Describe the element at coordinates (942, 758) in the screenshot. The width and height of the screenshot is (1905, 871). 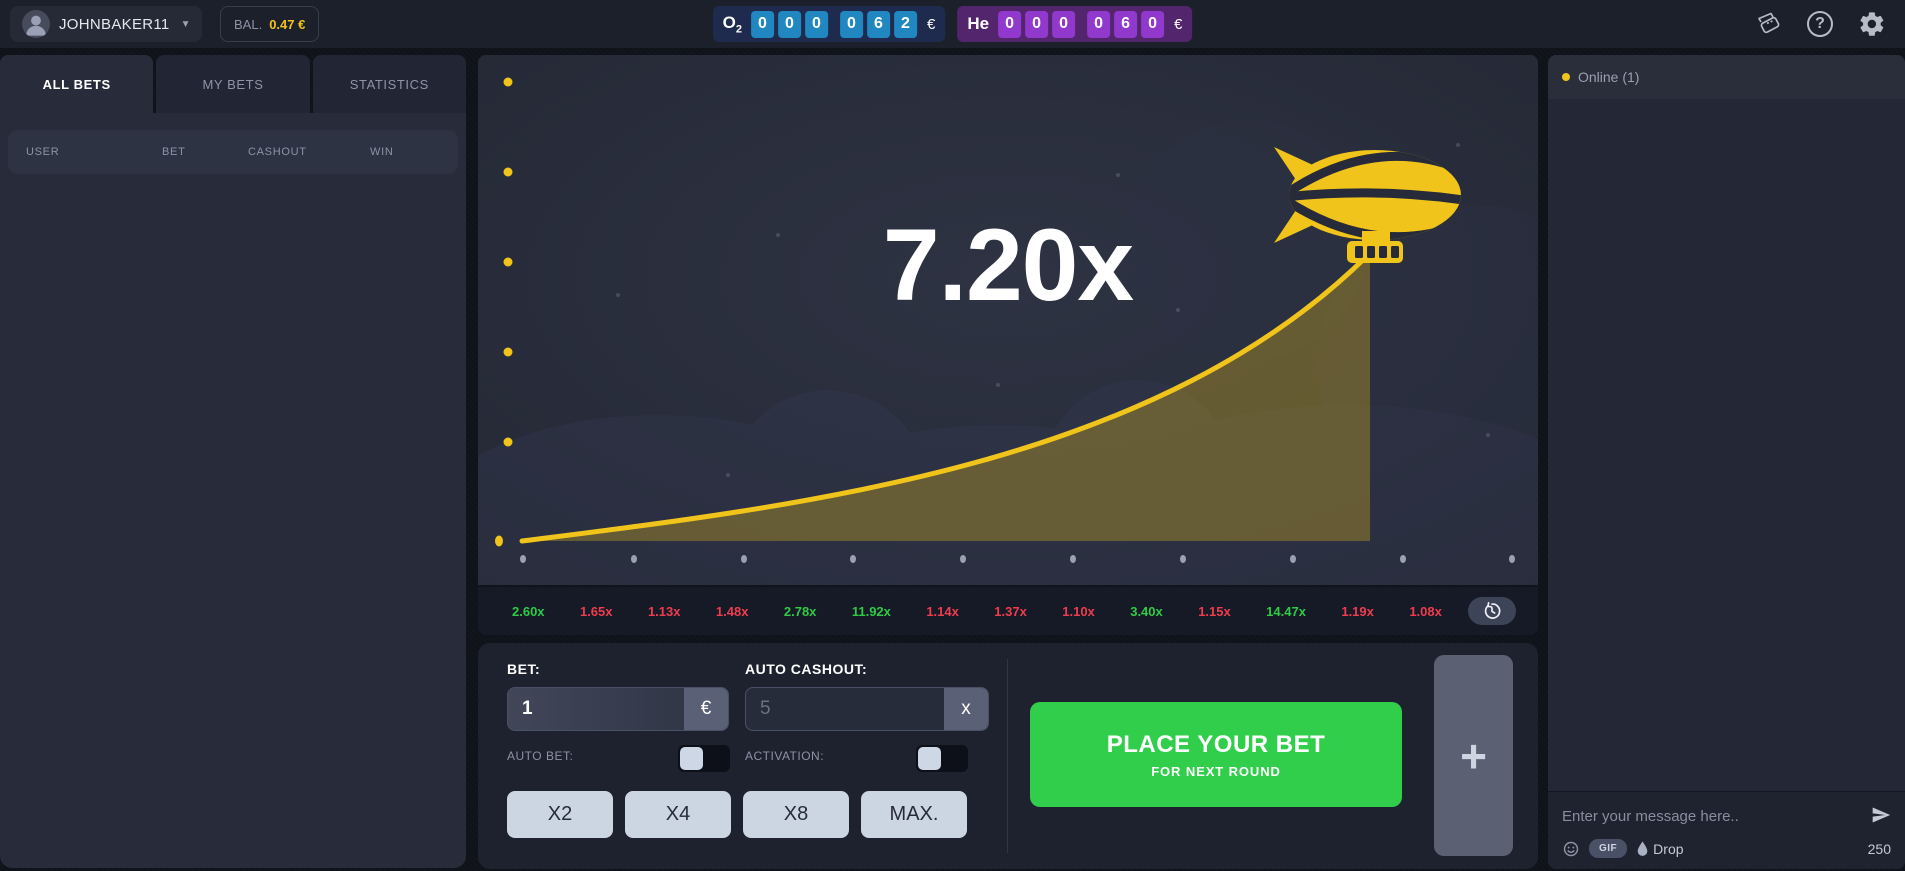
I see `activation-toggle` at that location.